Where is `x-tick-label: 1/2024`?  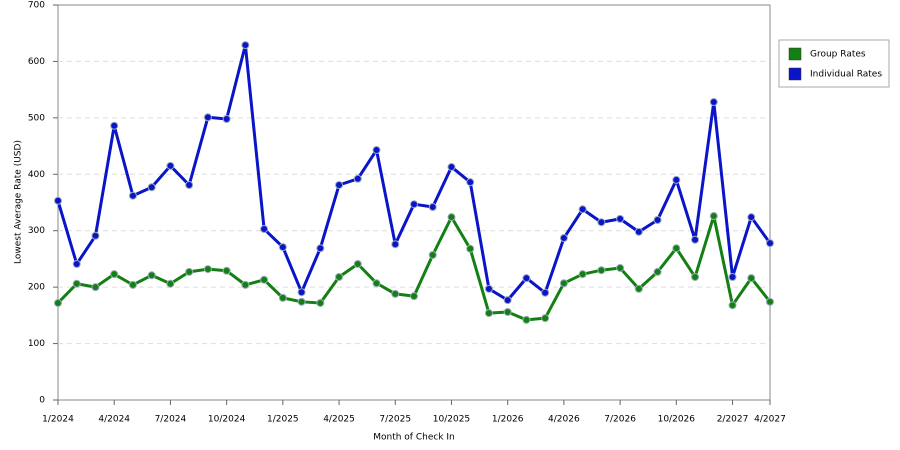
x-tick-label: 1/2024 is located at coordinates (58, 420).